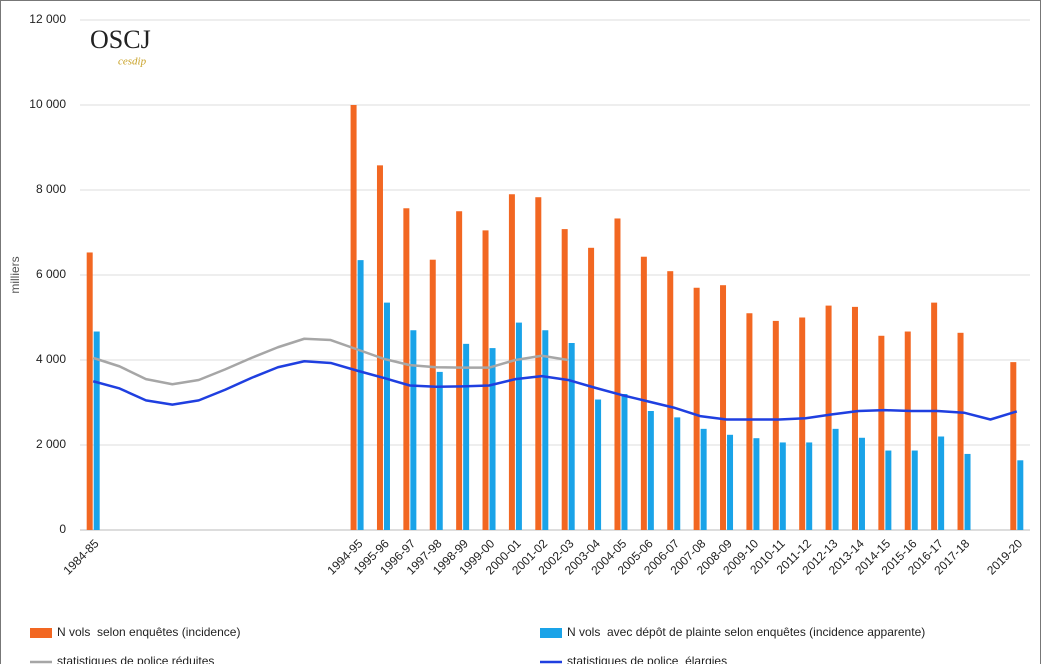 The height and width of the screenshot is (664, 1041). Describe the element at coordinates (132, 62) in the screenshot. I see `logo-subtitle: cesdip` at that location.